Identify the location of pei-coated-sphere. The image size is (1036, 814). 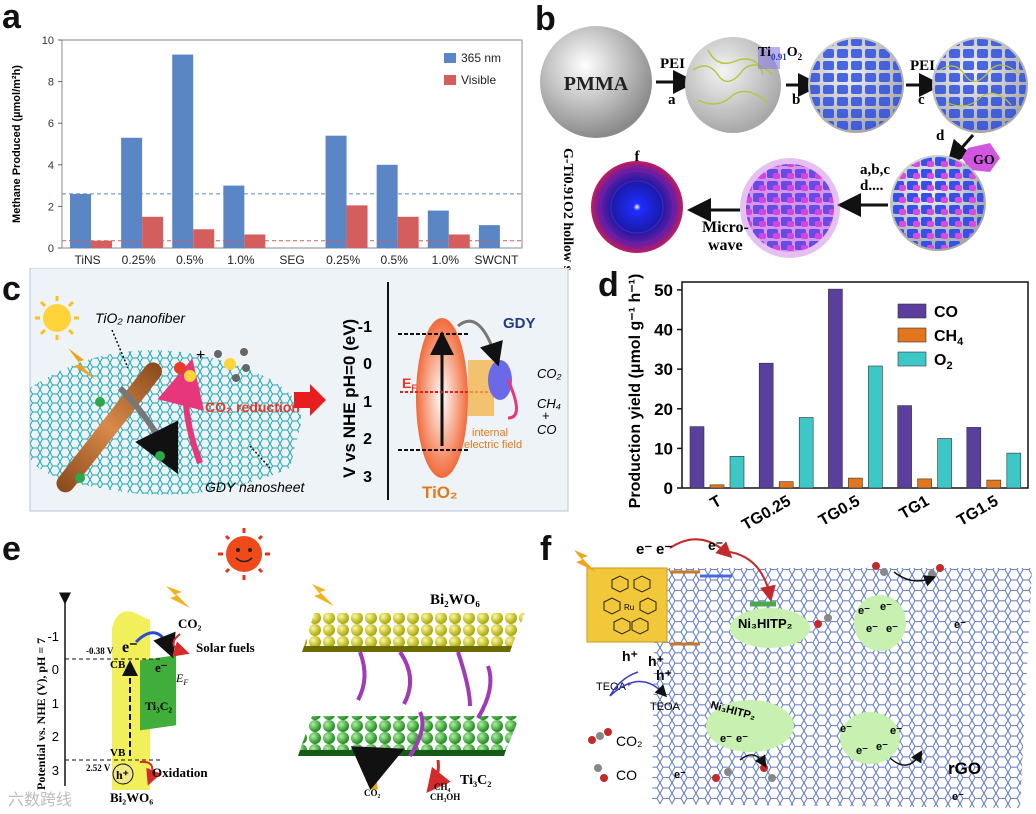
(733, 85).